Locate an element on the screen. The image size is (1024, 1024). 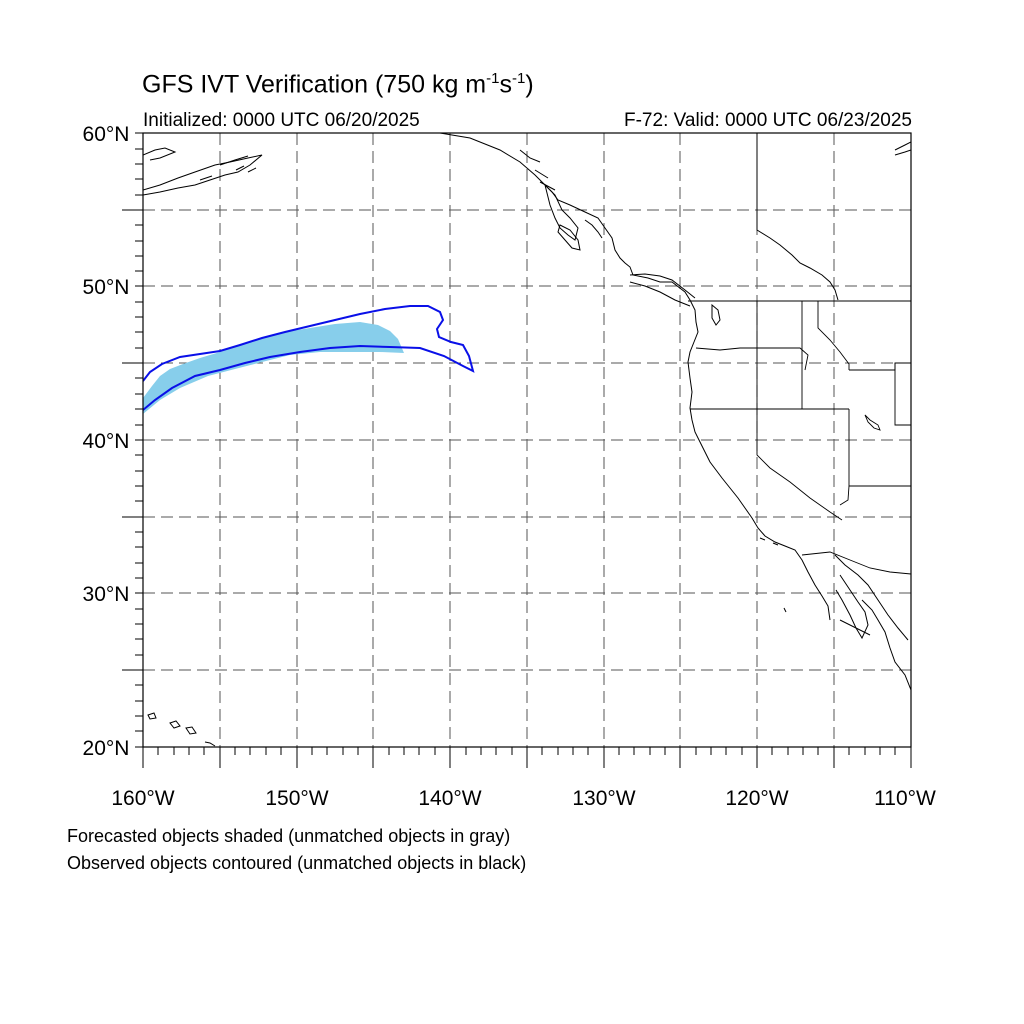
valid-time: F-72: Valid: 0000 UTC 06/23/2025 is located at coordinates (768, 120).